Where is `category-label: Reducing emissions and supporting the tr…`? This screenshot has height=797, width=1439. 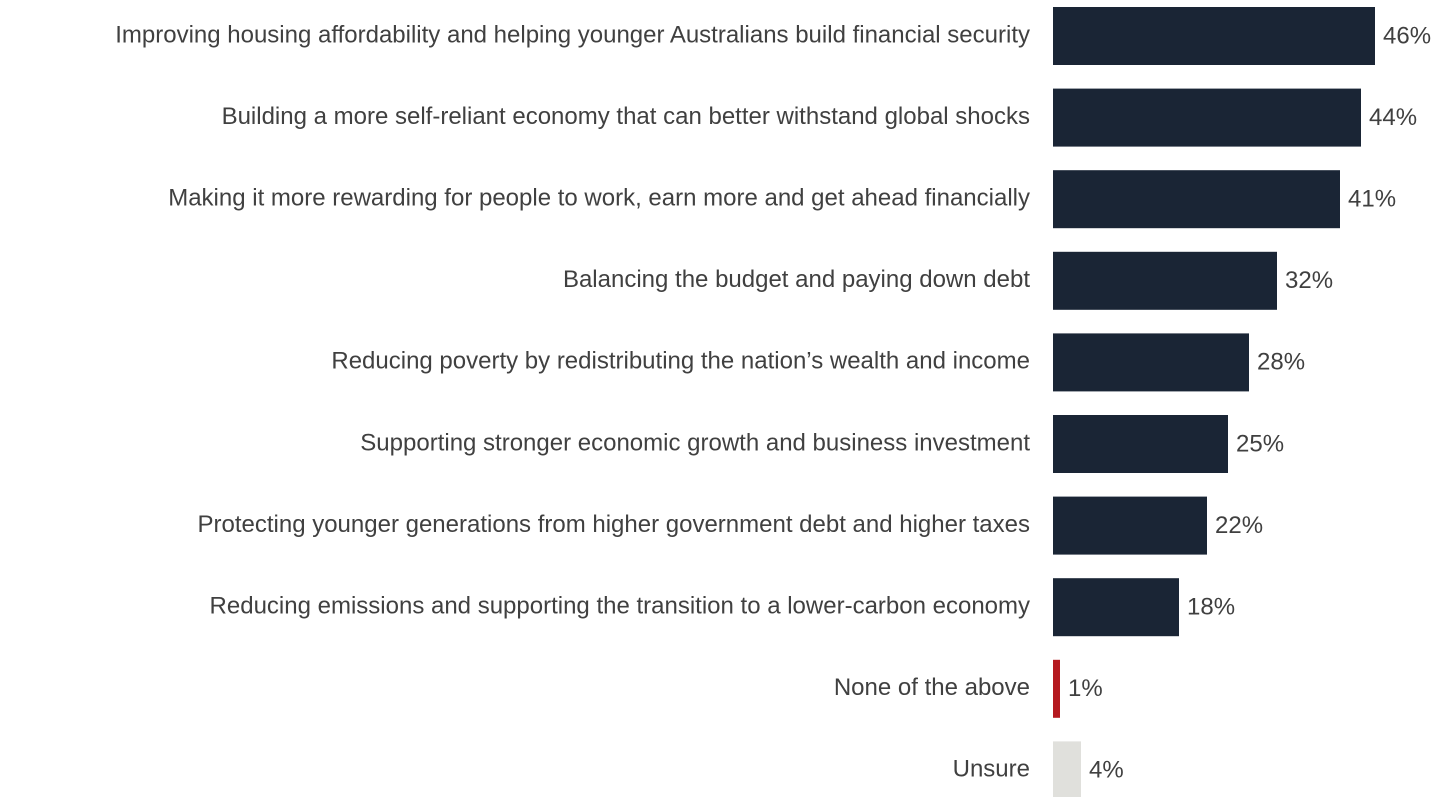
category-label: Reducing emissions and supporting the tr… is located at coordinates (620, 606).